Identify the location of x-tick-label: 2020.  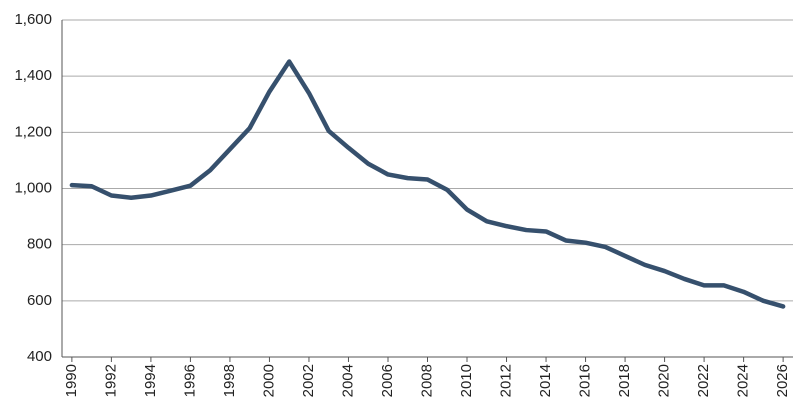
(664, 380).